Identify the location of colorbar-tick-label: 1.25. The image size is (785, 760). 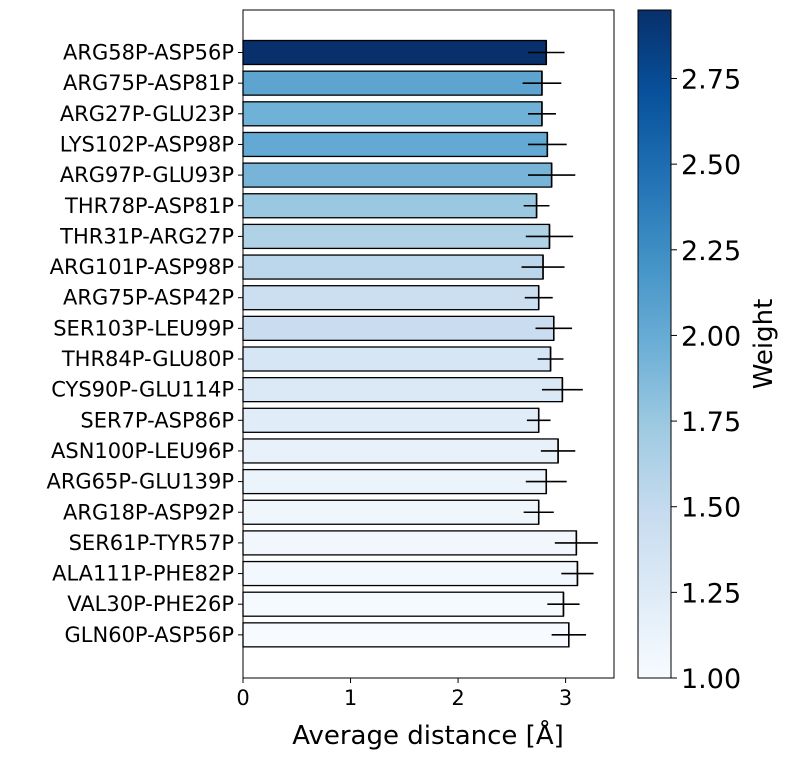
(711, 593).